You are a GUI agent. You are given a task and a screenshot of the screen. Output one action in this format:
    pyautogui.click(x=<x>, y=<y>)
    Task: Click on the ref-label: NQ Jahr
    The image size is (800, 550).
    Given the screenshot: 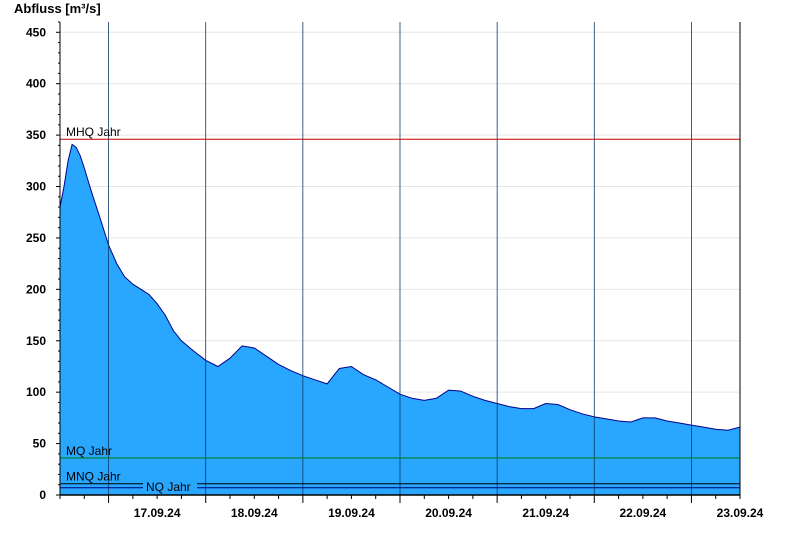 What is the action you would take?
    pyautogui.click(x=168, y=487)
    